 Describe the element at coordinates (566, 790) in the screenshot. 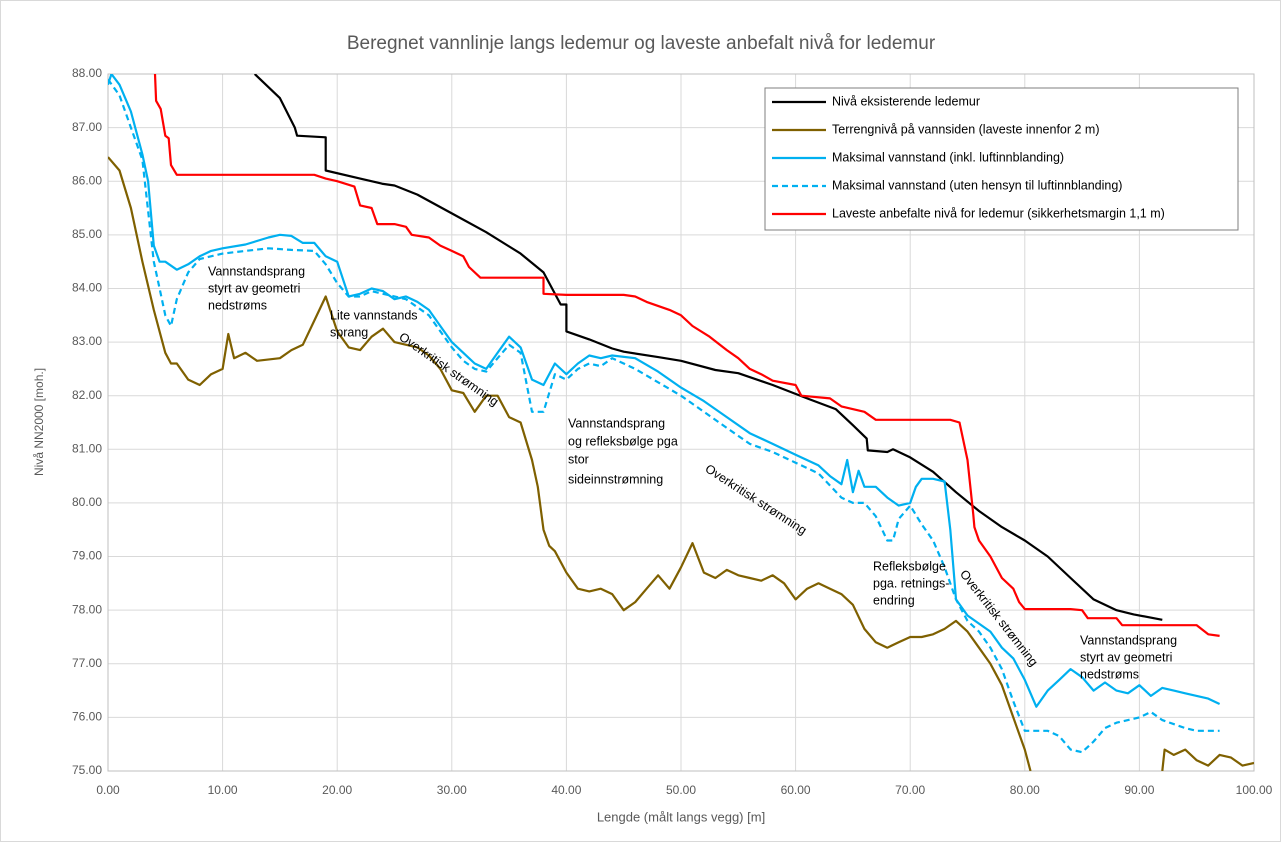

I see `x-tick-label: 40.00` at that location.